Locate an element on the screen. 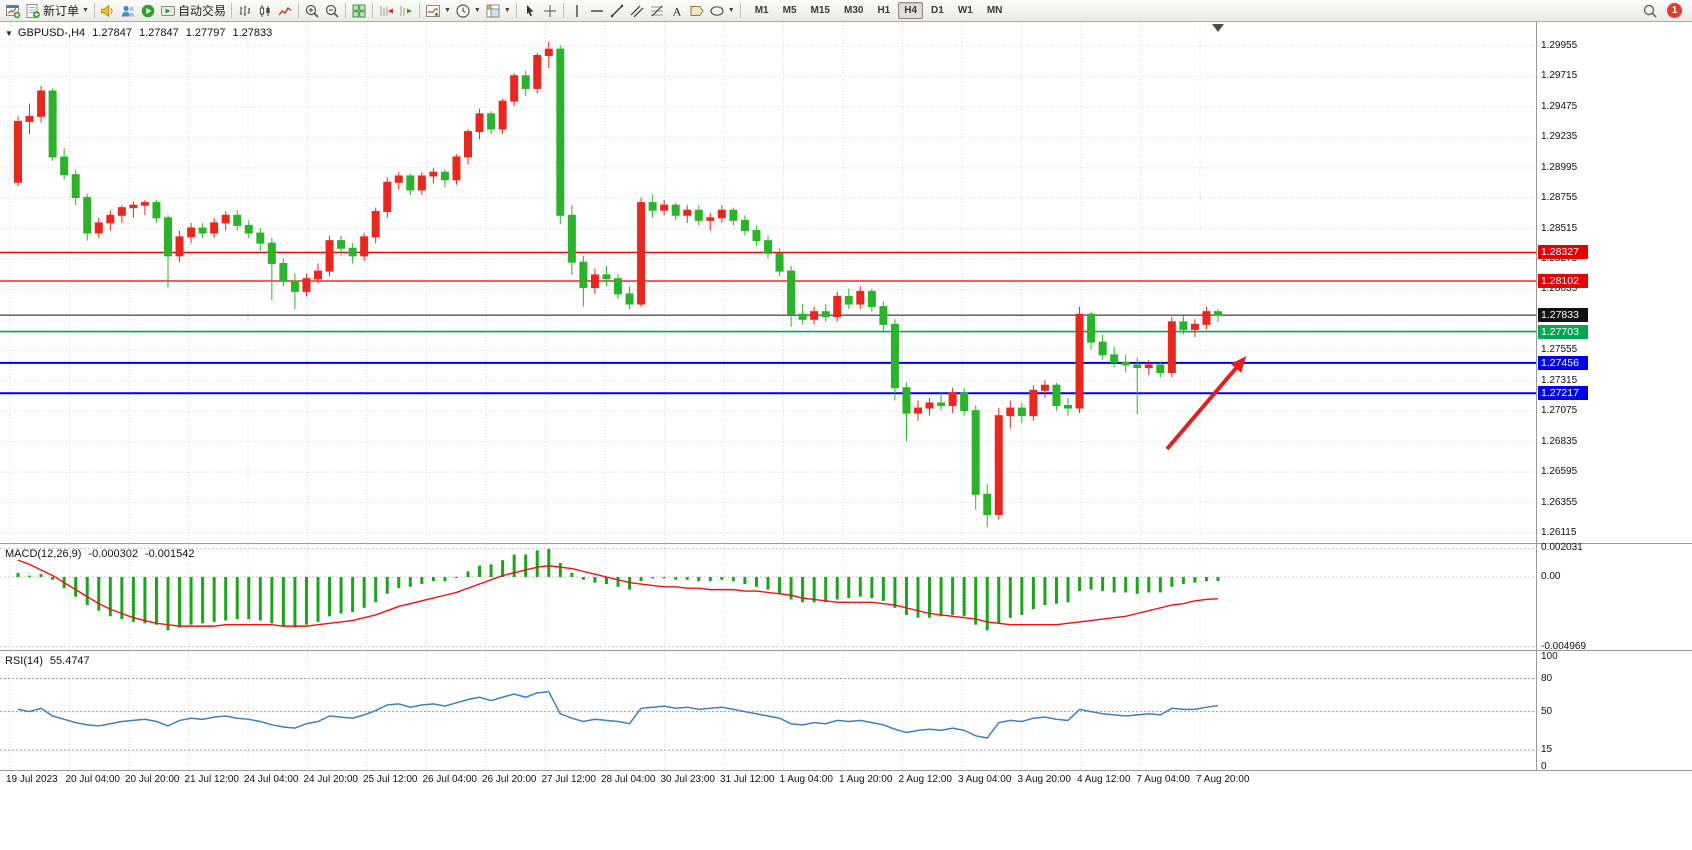 This screenshot has height=850, width=1692. time-axis-label: 1 Aug 04:00 is located at coordinates (806, 779).